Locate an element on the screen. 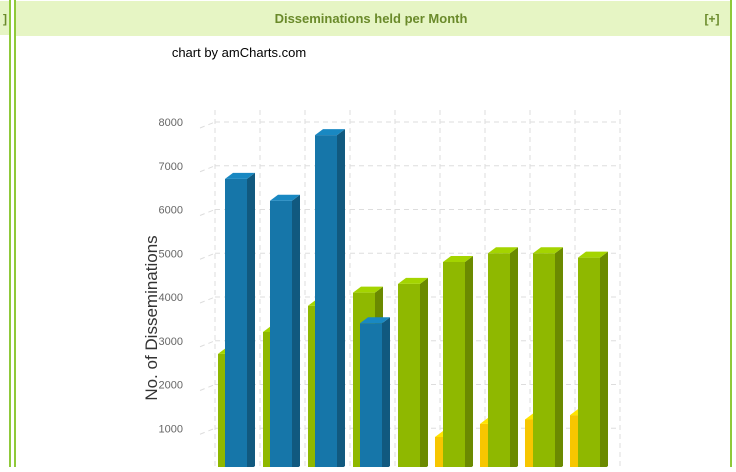 This screenshot has height=472, width=736. y-tick-label: 8000 is located at coordinates (171, 123).